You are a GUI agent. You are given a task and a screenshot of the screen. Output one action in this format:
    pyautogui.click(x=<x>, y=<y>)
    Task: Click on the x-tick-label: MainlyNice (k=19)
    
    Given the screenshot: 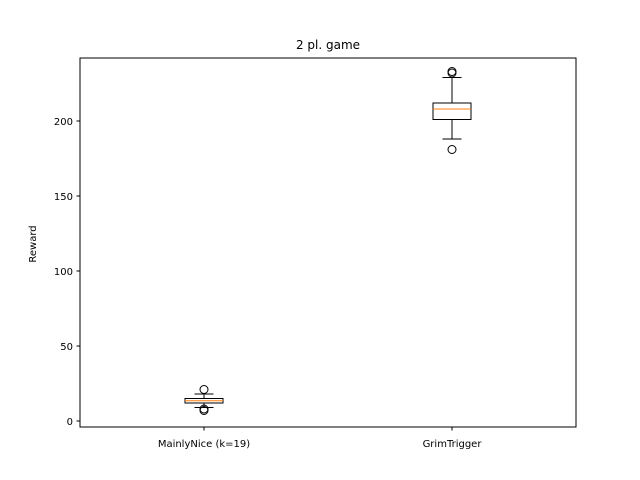 What is the action you would take?
    pyautogui.click(x=204, y=444)
    